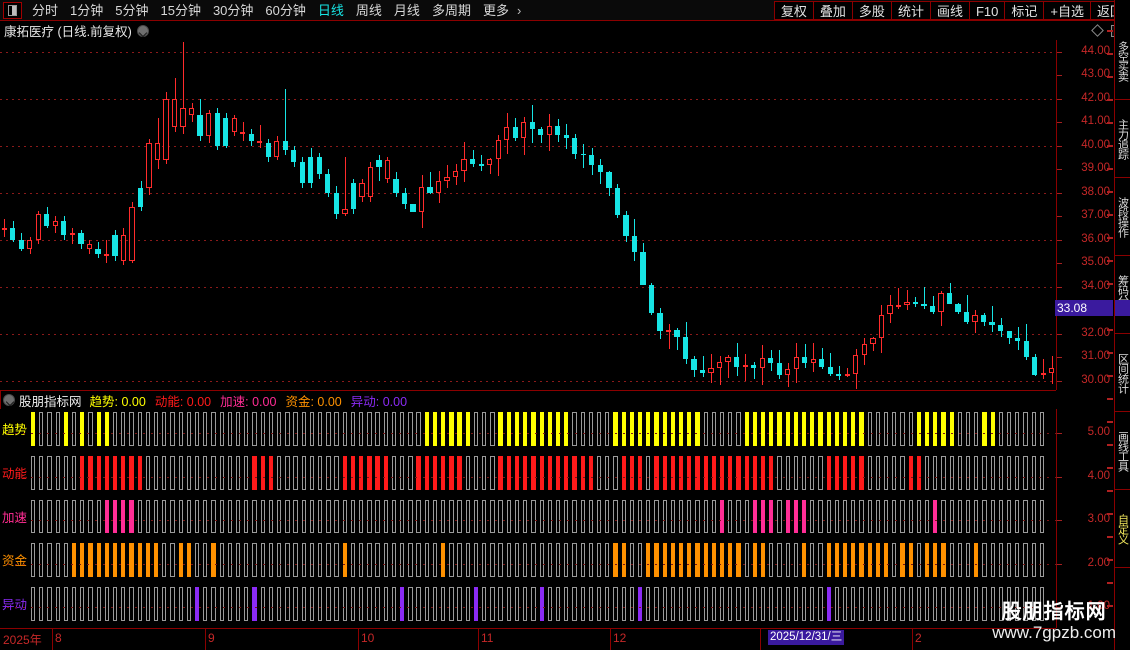 The height and width of the screenshot is (650, 1130). I want to click on sidebar-item-6: 自定义, so click(1122, 529).